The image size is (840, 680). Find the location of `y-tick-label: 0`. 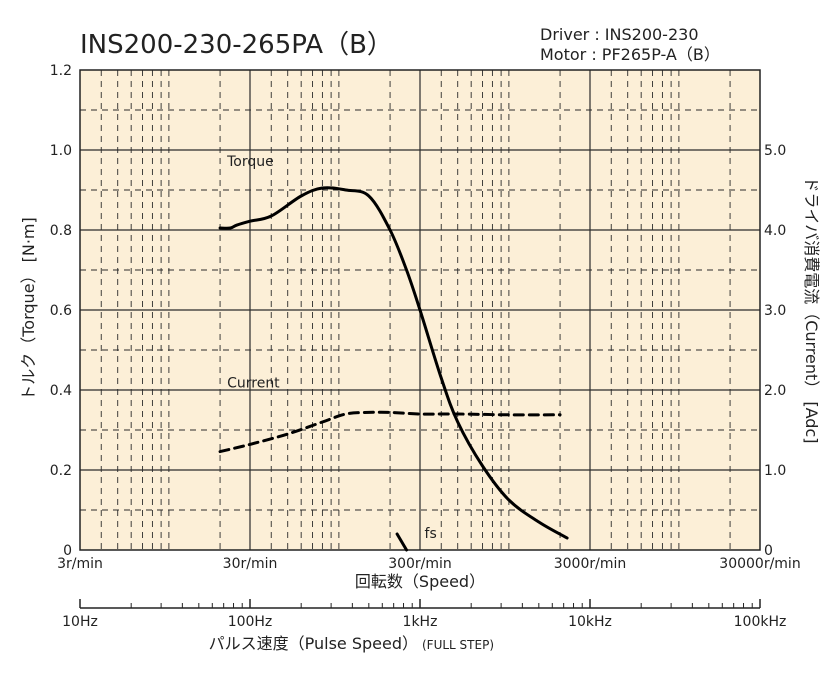

y-tick-label: 0 is located at coordinates (67, 551).